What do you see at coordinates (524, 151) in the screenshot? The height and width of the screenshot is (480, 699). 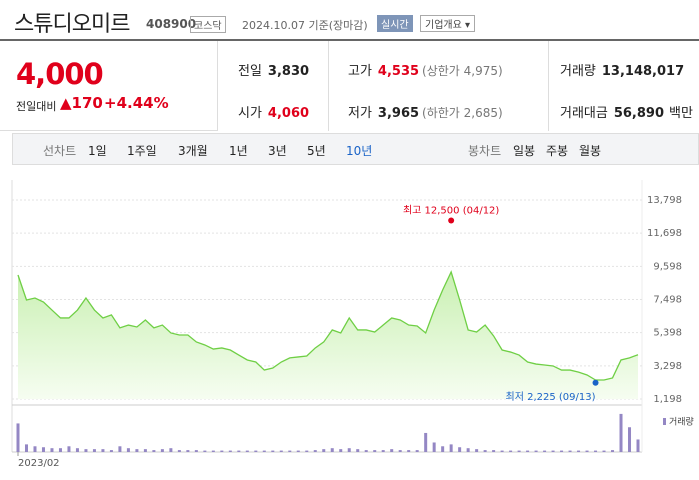 I see `candle-tab: 일봉` at bounding box center [524, 151].